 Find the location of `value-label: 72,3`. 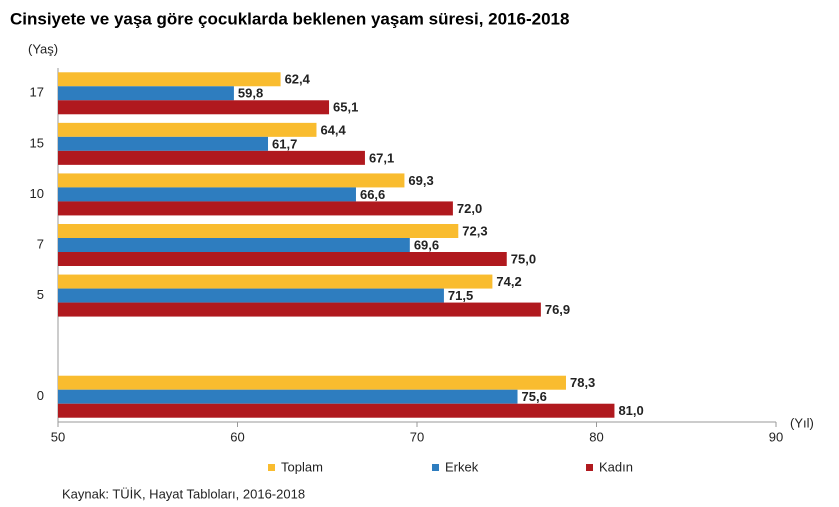

value-label: 72,3 is located at coordinates (474, 230).